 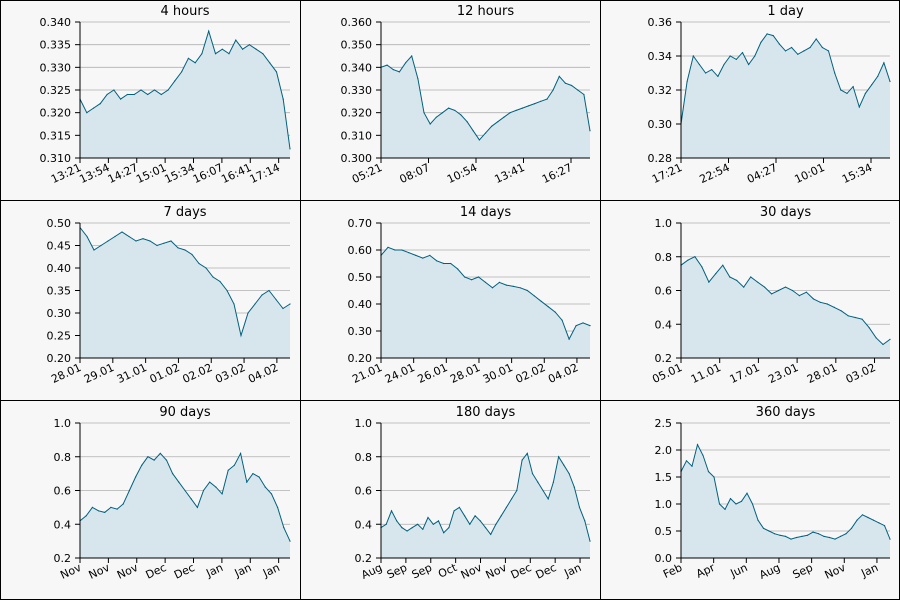 What do you see at coordinates (63, 457) in the screenshot?
I see `y-tick-label: 0.8` at bounding box center [63, 457].